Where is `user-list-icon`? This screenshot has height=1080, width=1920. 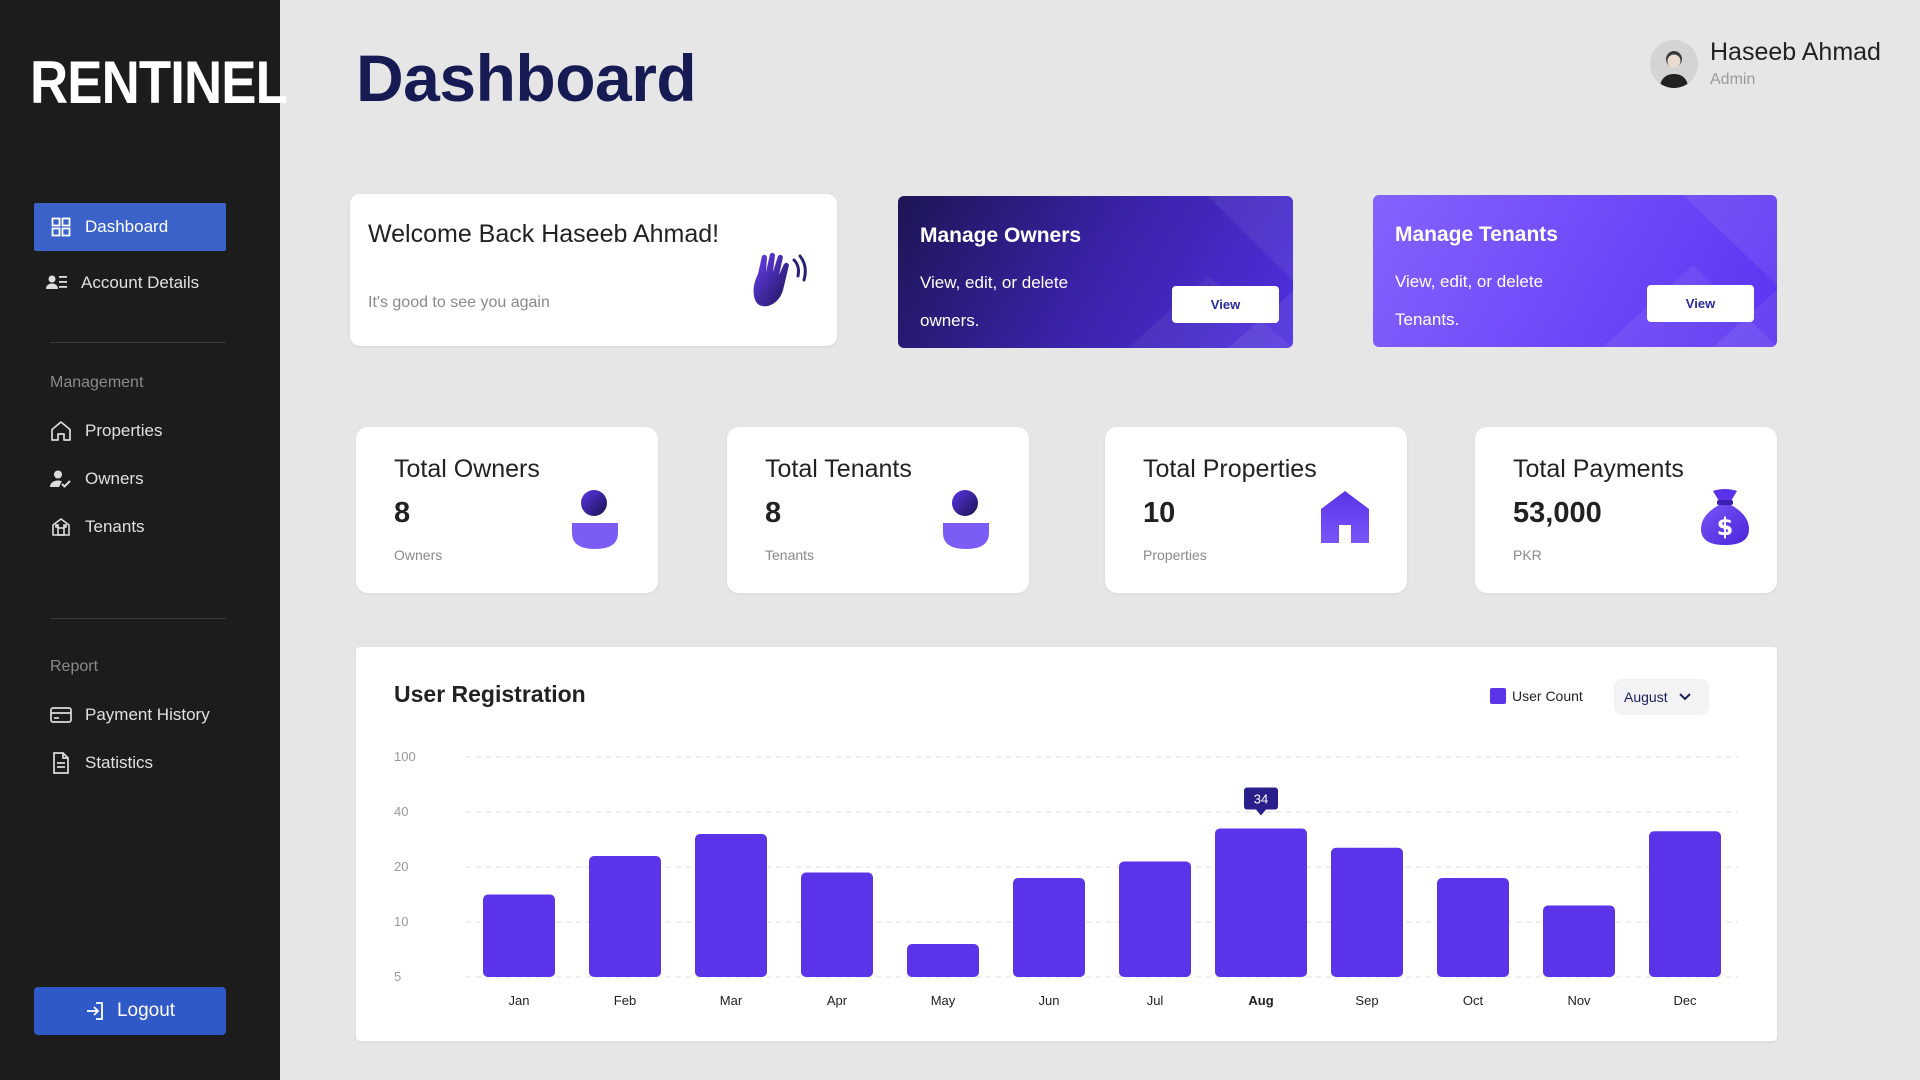 user-list-icon is located at coordinates (57, 283).